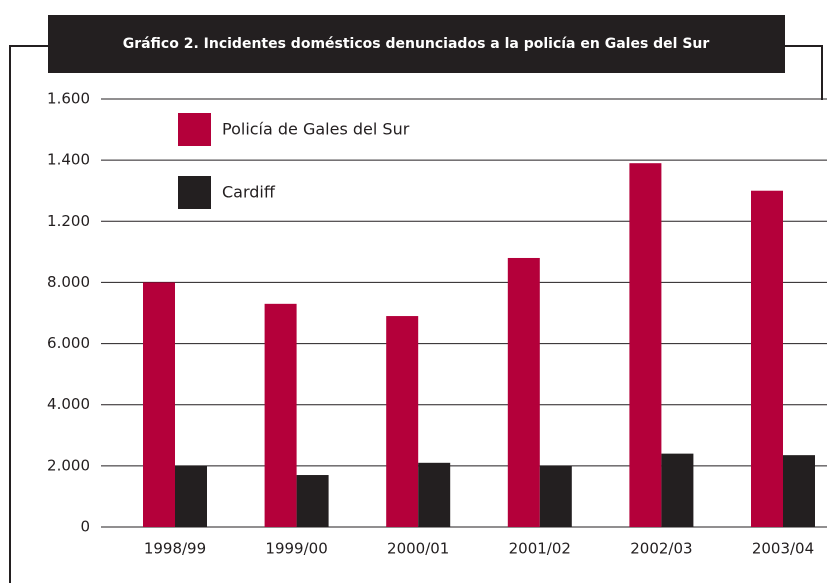  Describe the element at coordinates (85, 527) in the screenshot. I see `y-tick-label: 0` at that location.